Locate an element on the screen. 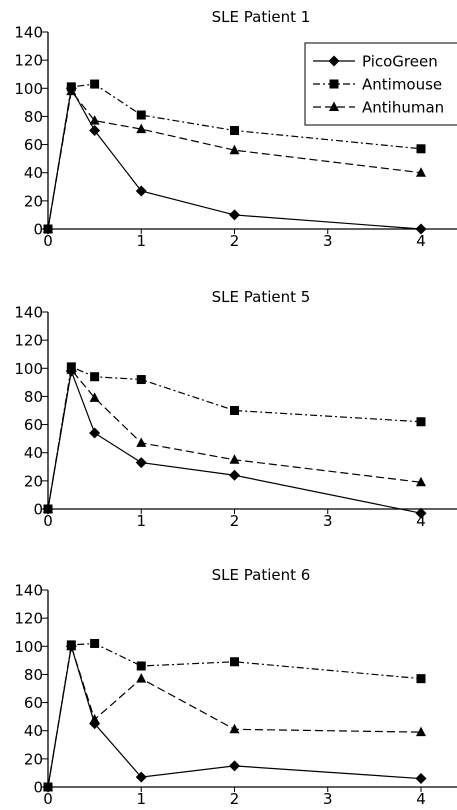  chart-title: SLE Patient 1 is located at coordinates (261, 17).